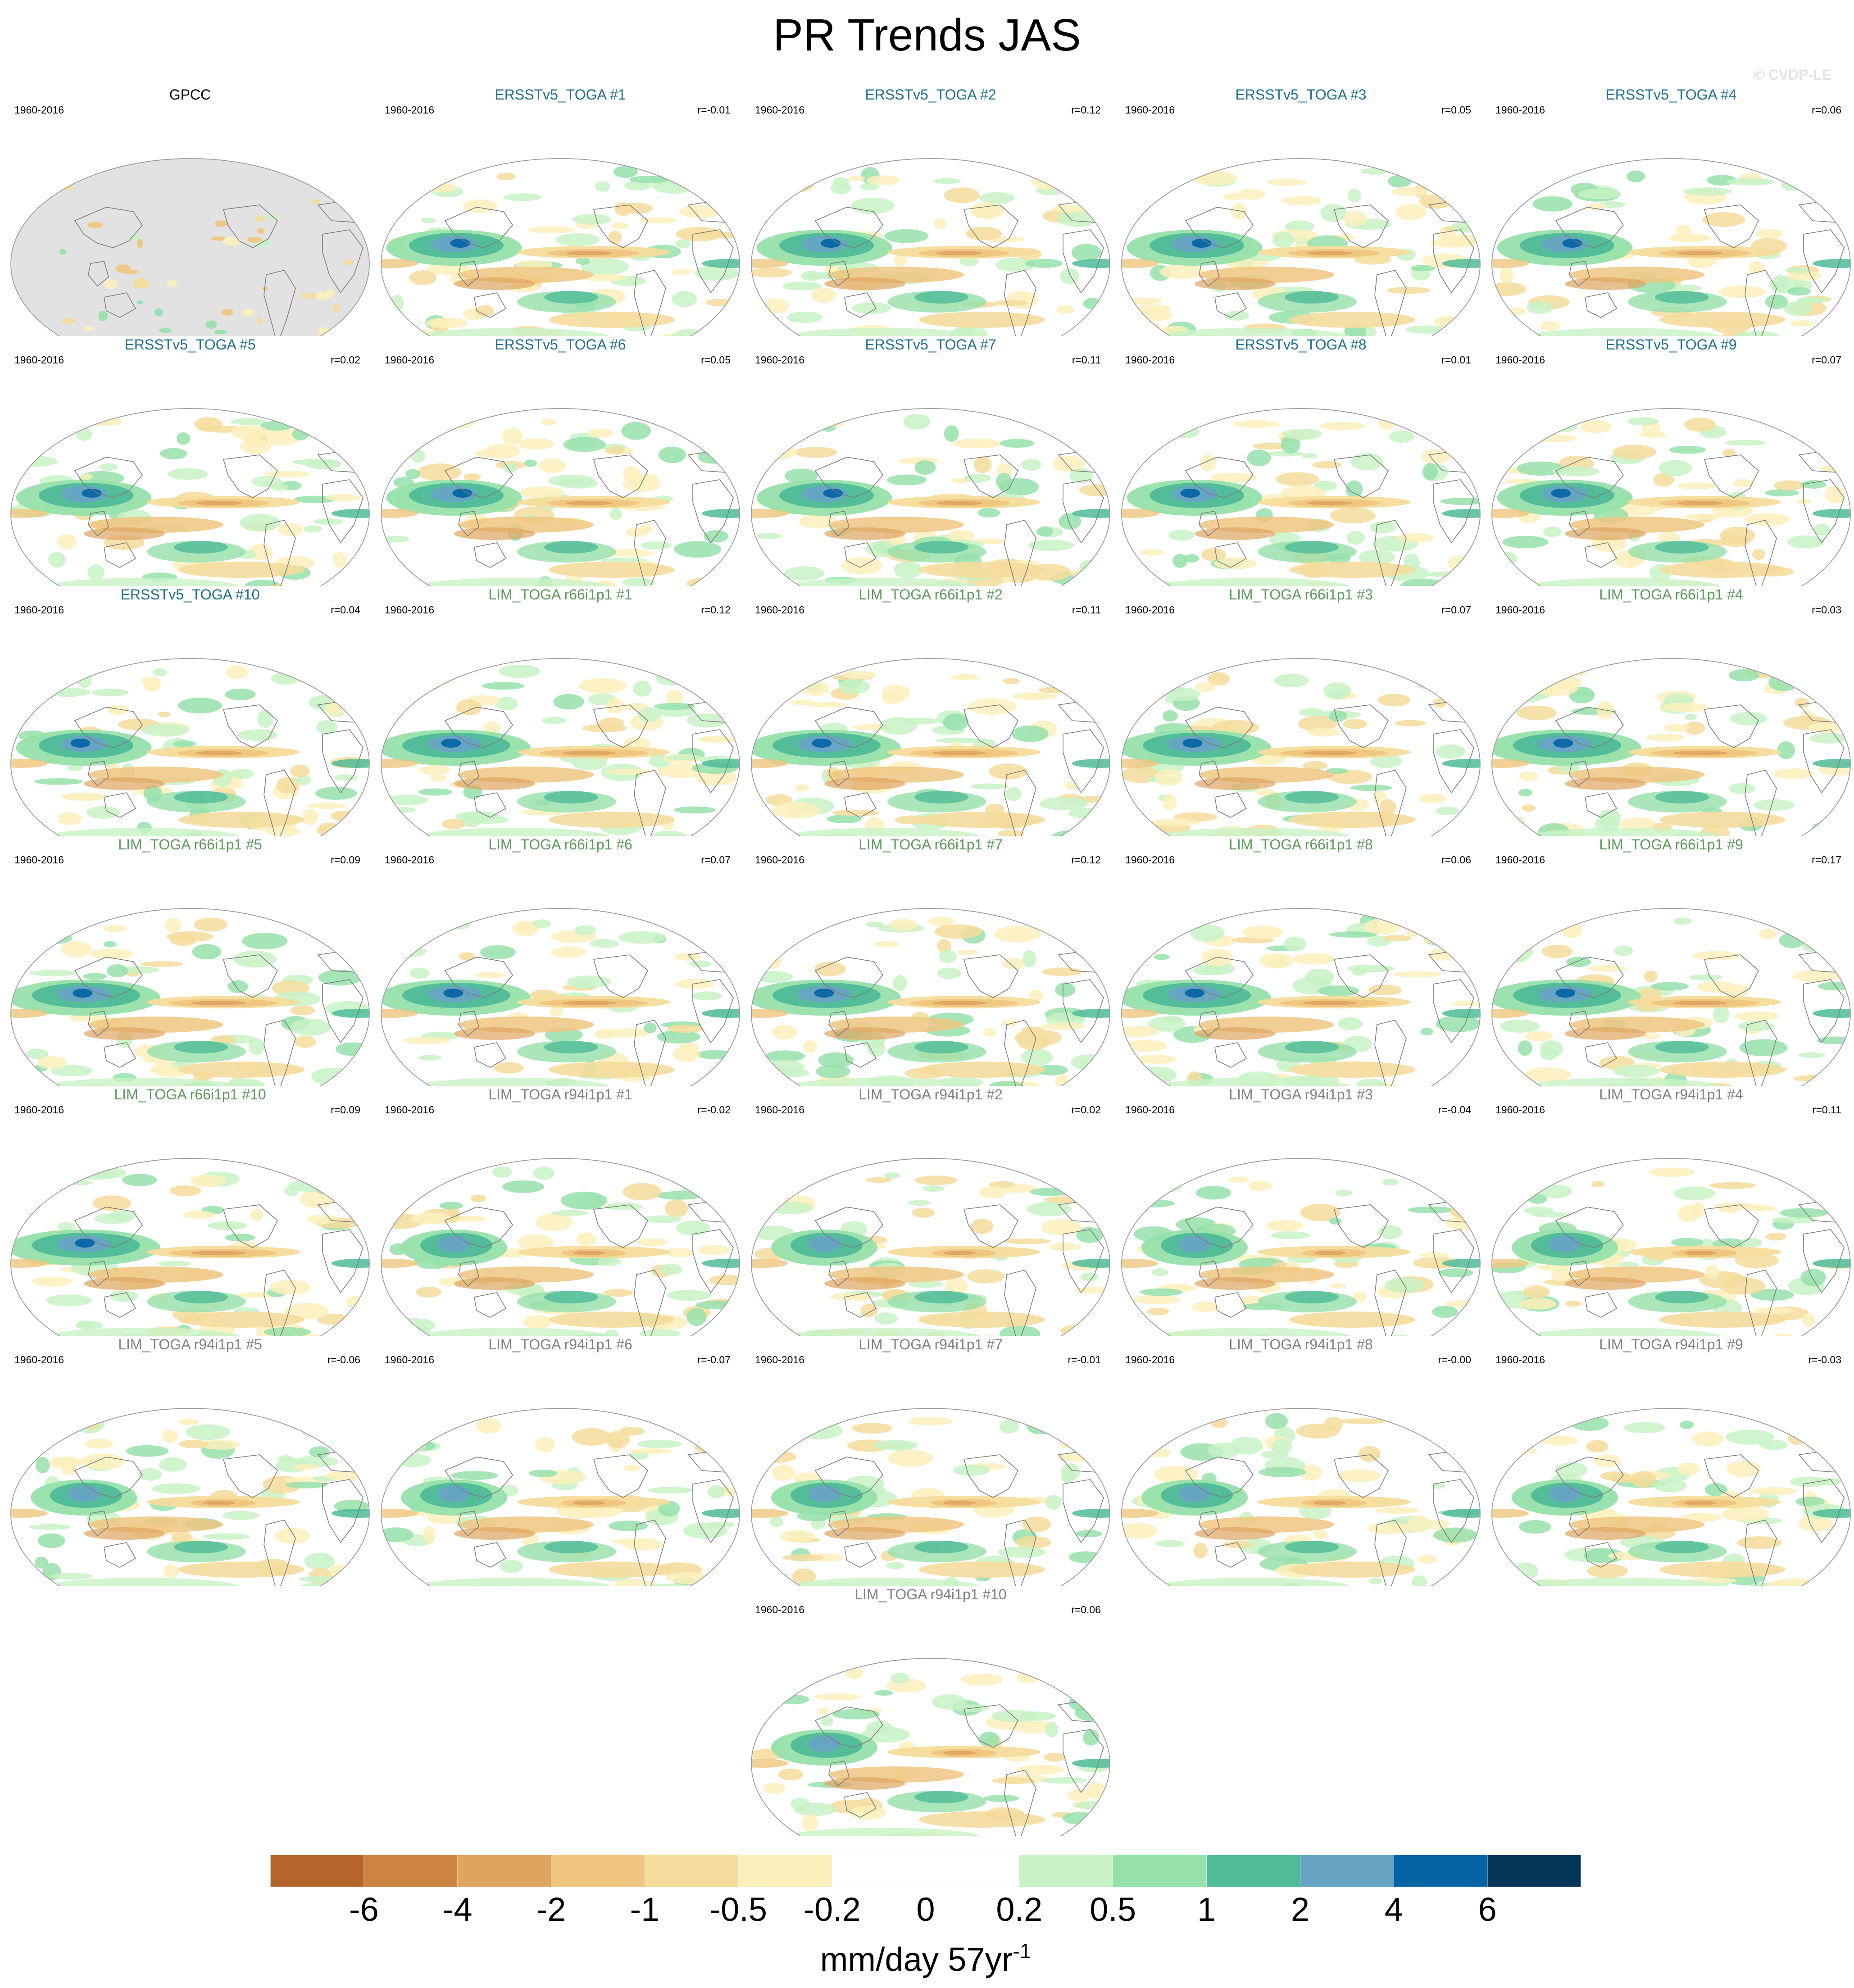  Describe the element at coordinates (1456, 610) in the screenshot. I see `panel-correlation: r=0.07` at that location.